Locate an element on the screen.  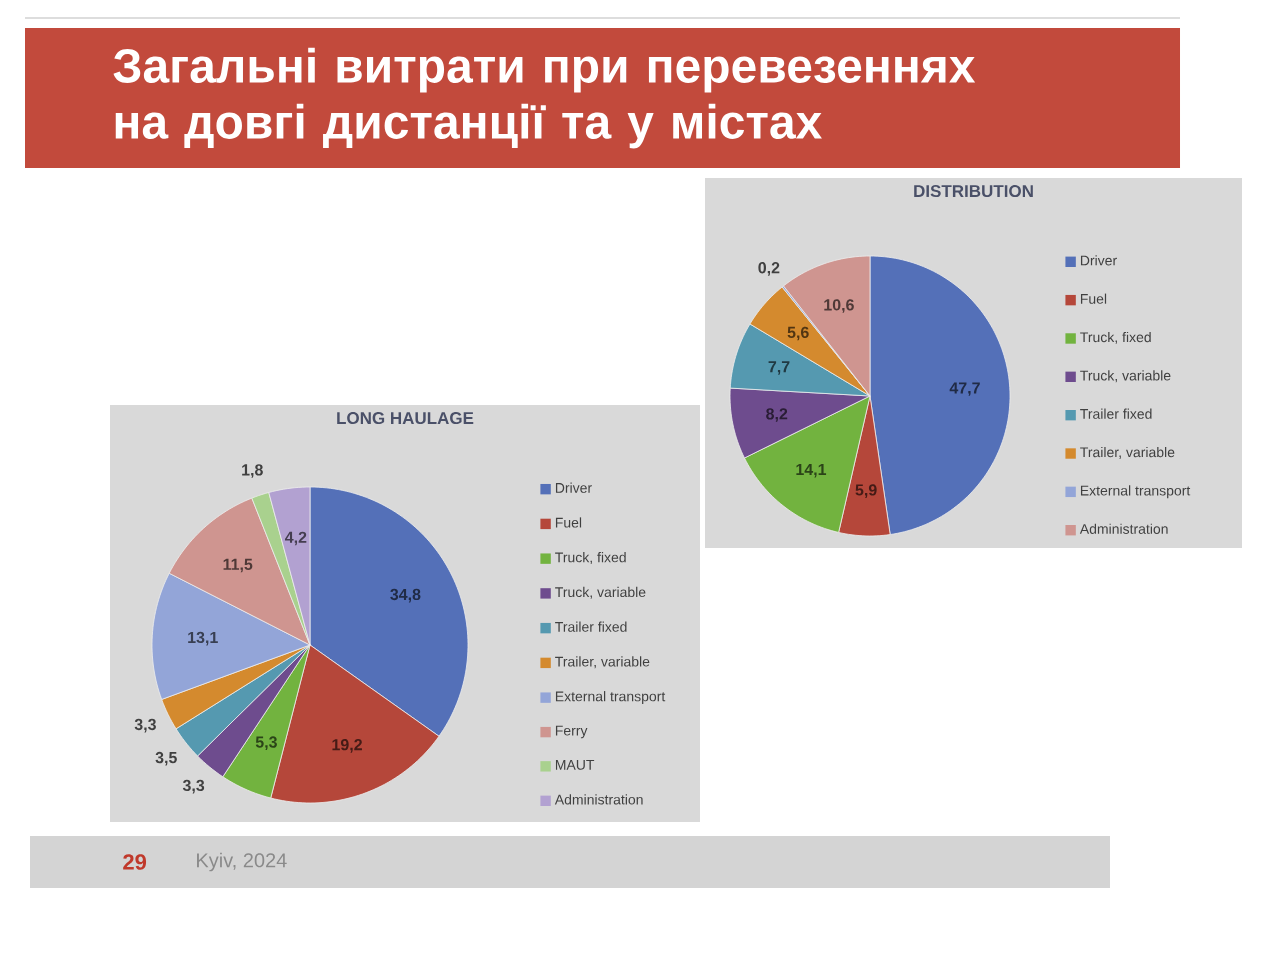
data-label: 34,8 is located at coordinates (405, 595).